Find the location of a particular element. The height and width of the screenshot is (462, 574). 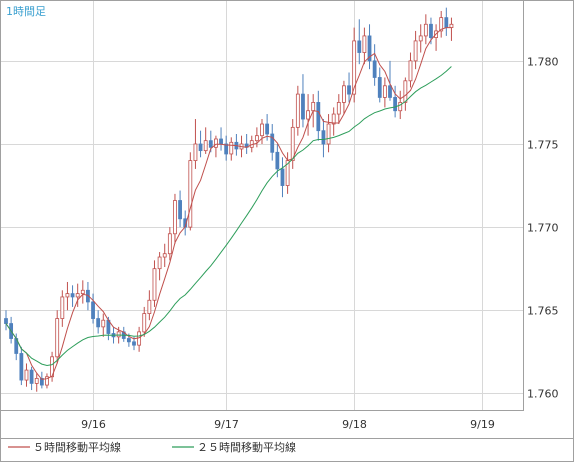

x-axis-ticks: 9/16 9/17 9/18 9/19 is located at coordinates (288, 424).